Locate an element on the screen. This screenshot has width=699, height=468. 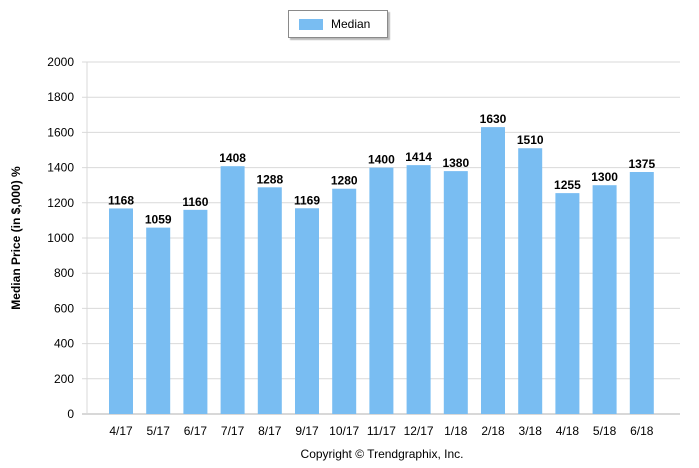
x-tick-label: 12/17 is located at coordinates (419, 431).